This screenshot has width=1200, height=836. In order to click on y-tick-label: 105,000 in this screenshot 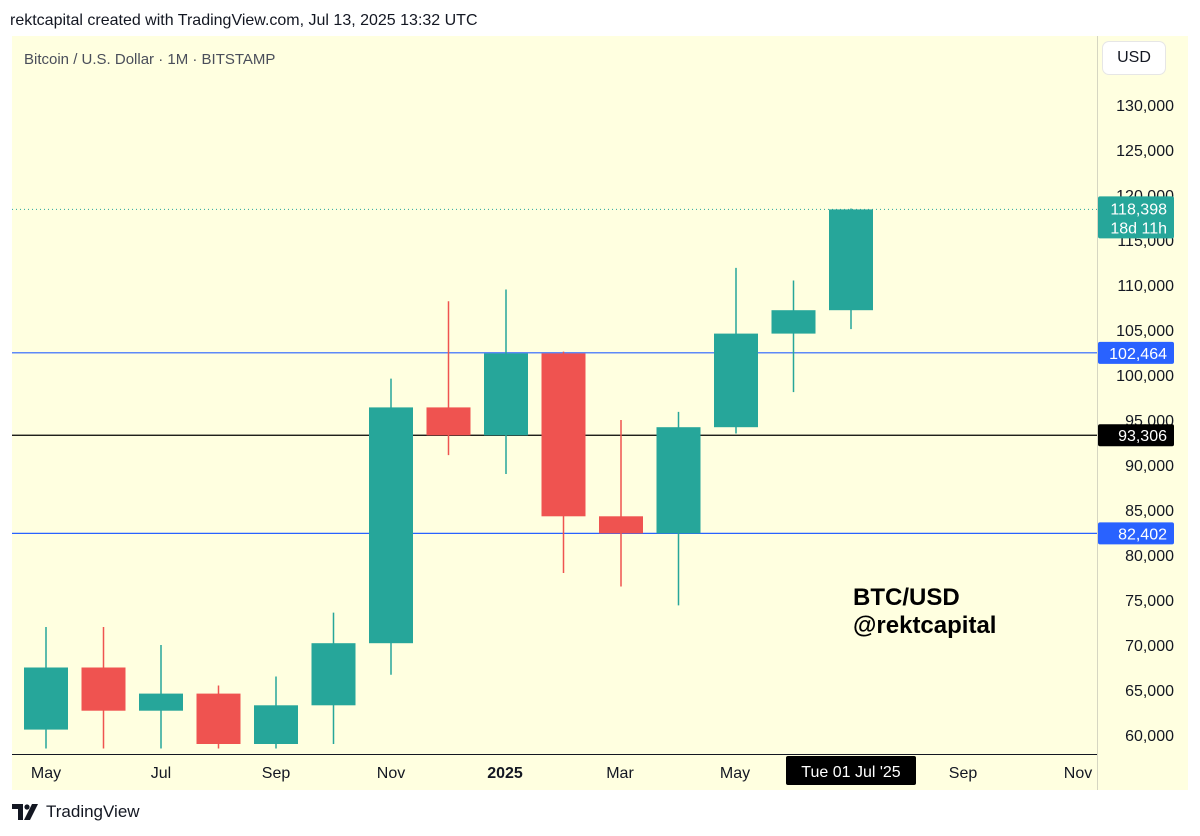, I will do `click(1145, 331)`.